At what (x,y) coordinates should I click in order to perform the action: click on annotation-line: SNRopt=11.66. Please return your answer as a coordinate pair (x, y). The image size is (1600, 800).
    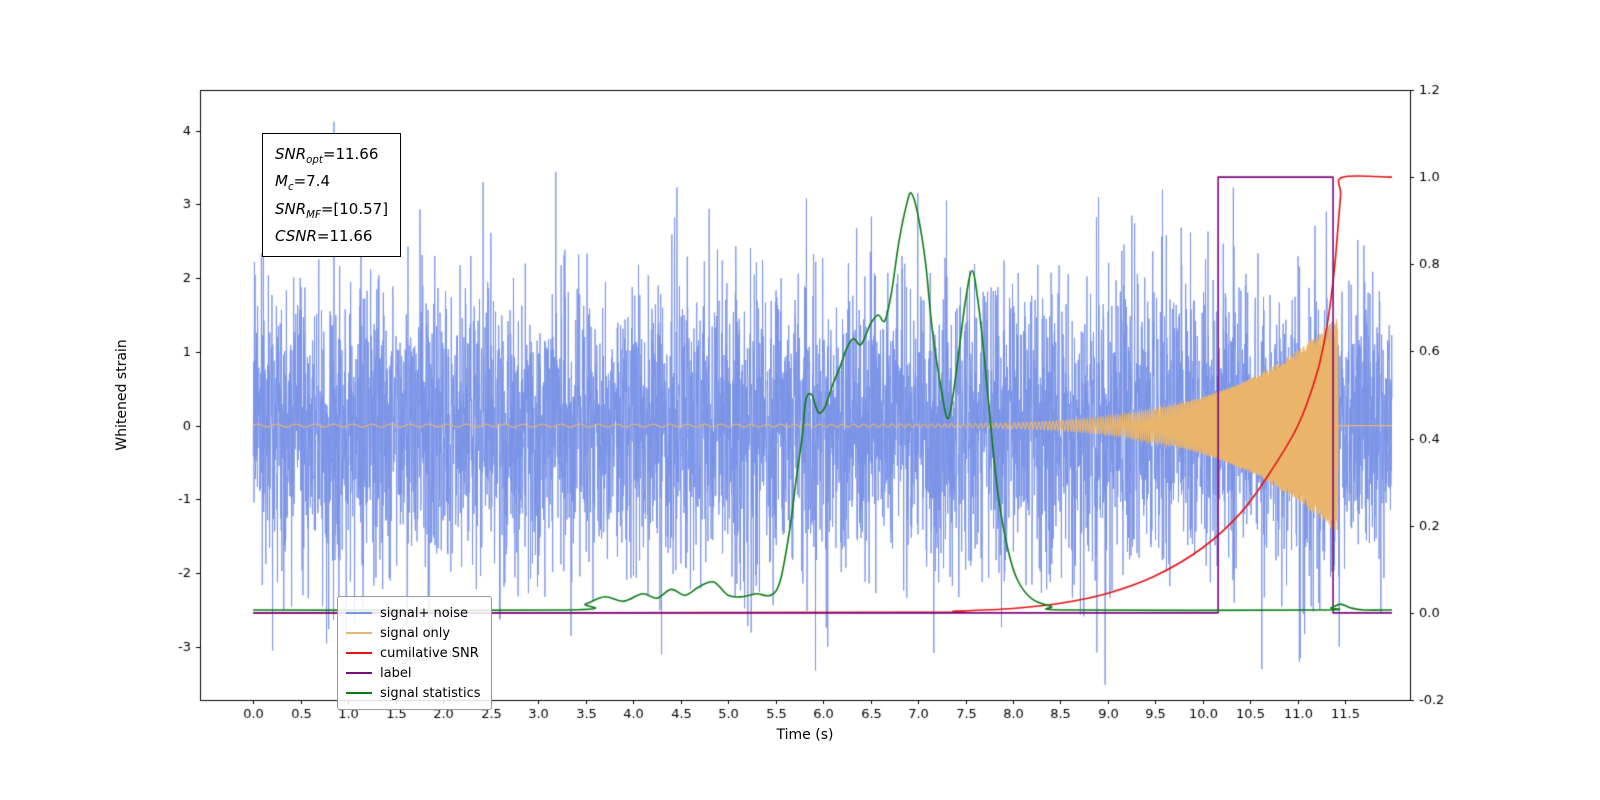
    Looking at the image, I should click on (327, 155).